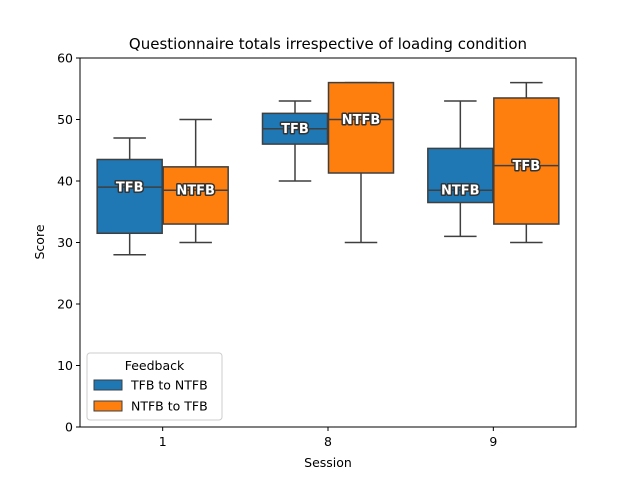 Image resolution: width=640 pixels, height=480 pixels. What do you see at coordinates (69, 427) in the screenshot?
I see `y-tick-label: 0` at bounding box center [69, 427].